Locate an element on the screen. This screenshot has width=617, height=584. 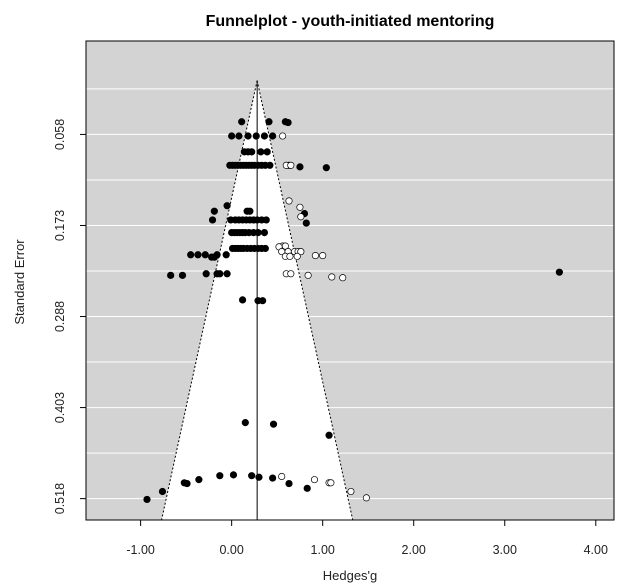
x-axis: -1.00 0.00 1.00 2.00 3.00 4.00 is located at coordinates (367, 538).